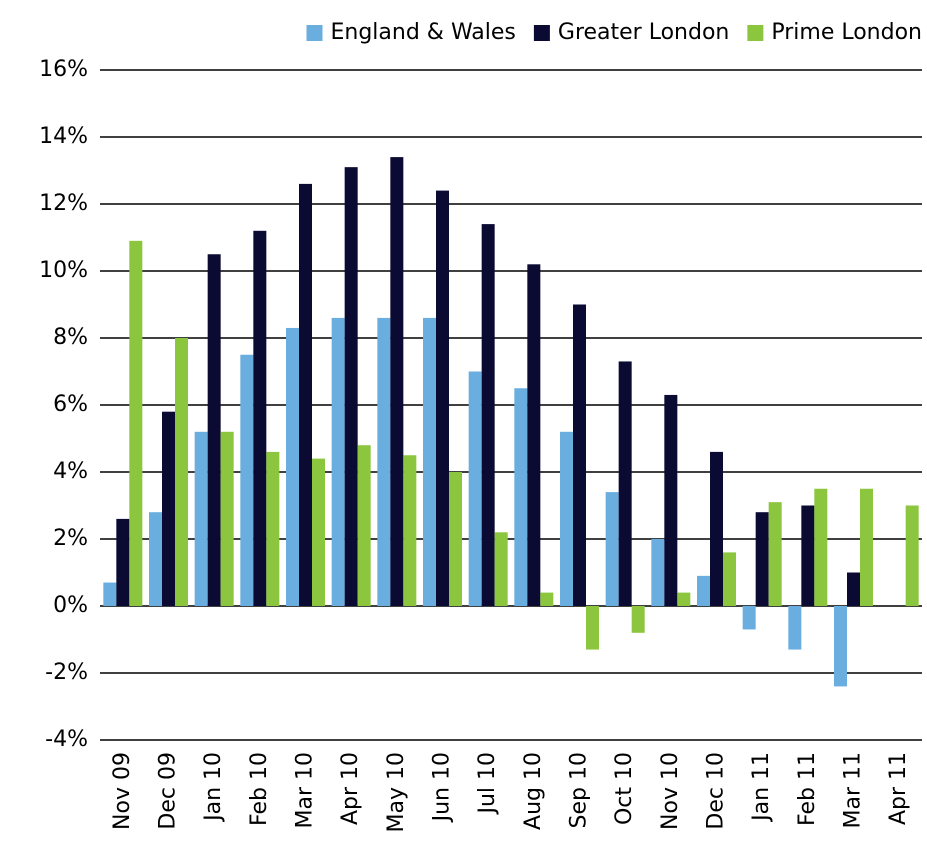 Image resolution: width=927 pixels, height=843 pixels. What do you see at coordinates (442, 787) in the screenshot?
I see `x-tick-label: Jun 10` at bounding box center [442, 787].